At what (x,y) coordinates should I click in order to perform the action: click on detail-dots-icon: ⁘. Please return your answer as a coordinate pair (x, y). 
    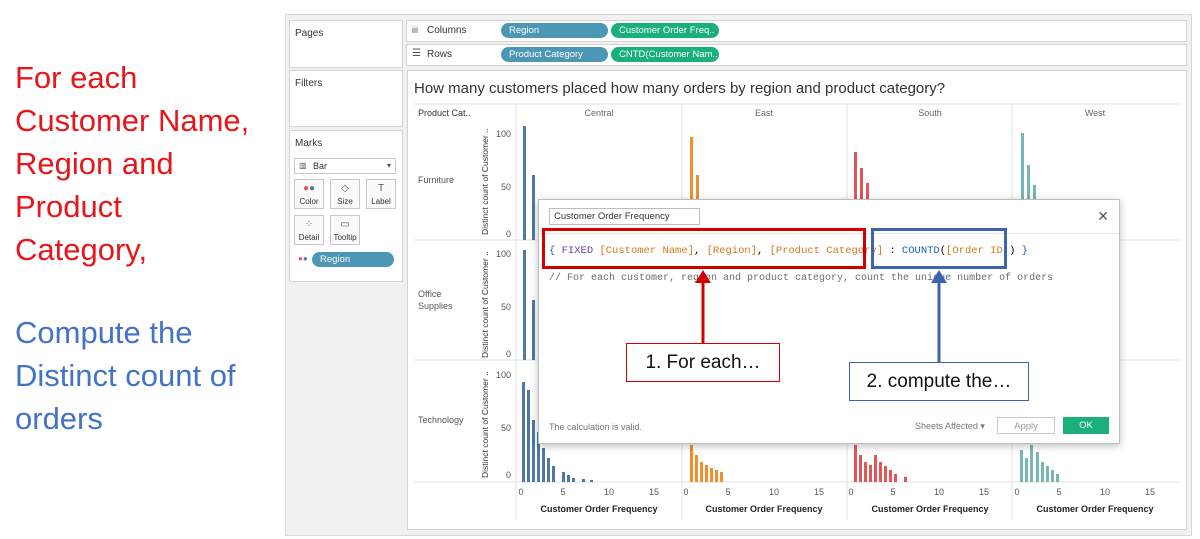
    Looking at the image, I should click on (309, 224).